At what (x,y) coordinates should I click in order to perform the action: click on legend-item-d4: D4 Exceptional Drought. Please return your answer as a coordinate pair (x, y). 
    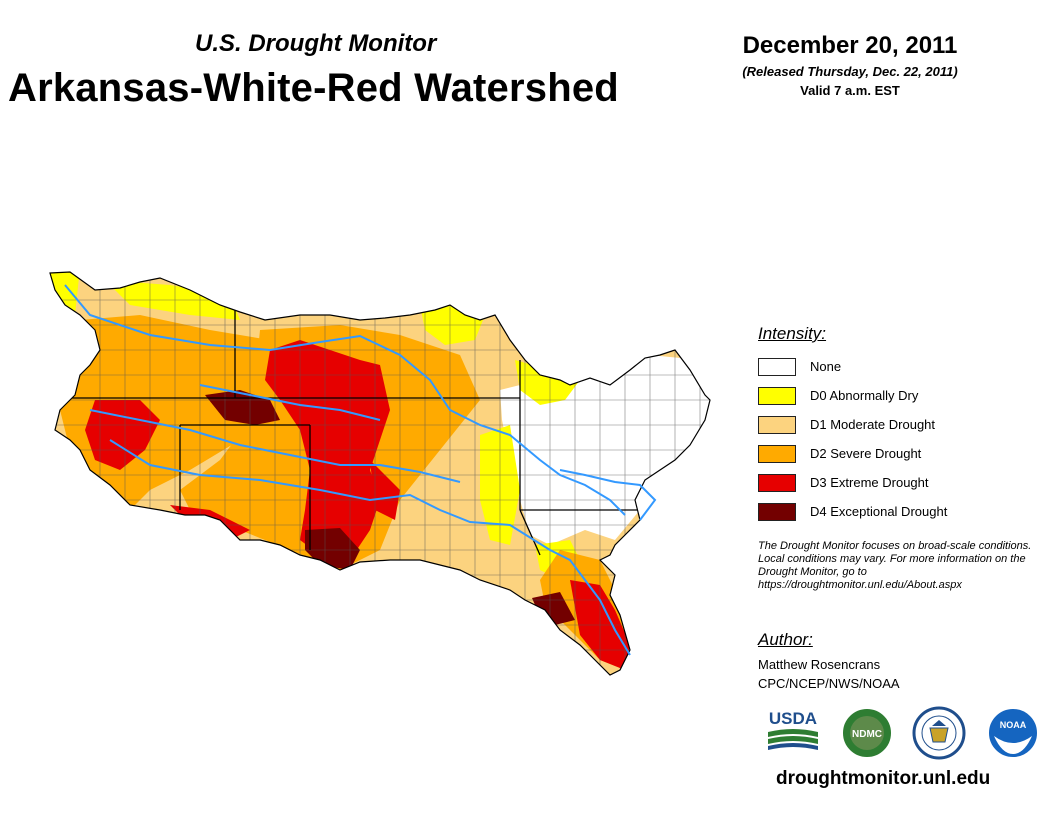
    Looking at the image, I should click on (907, 511).